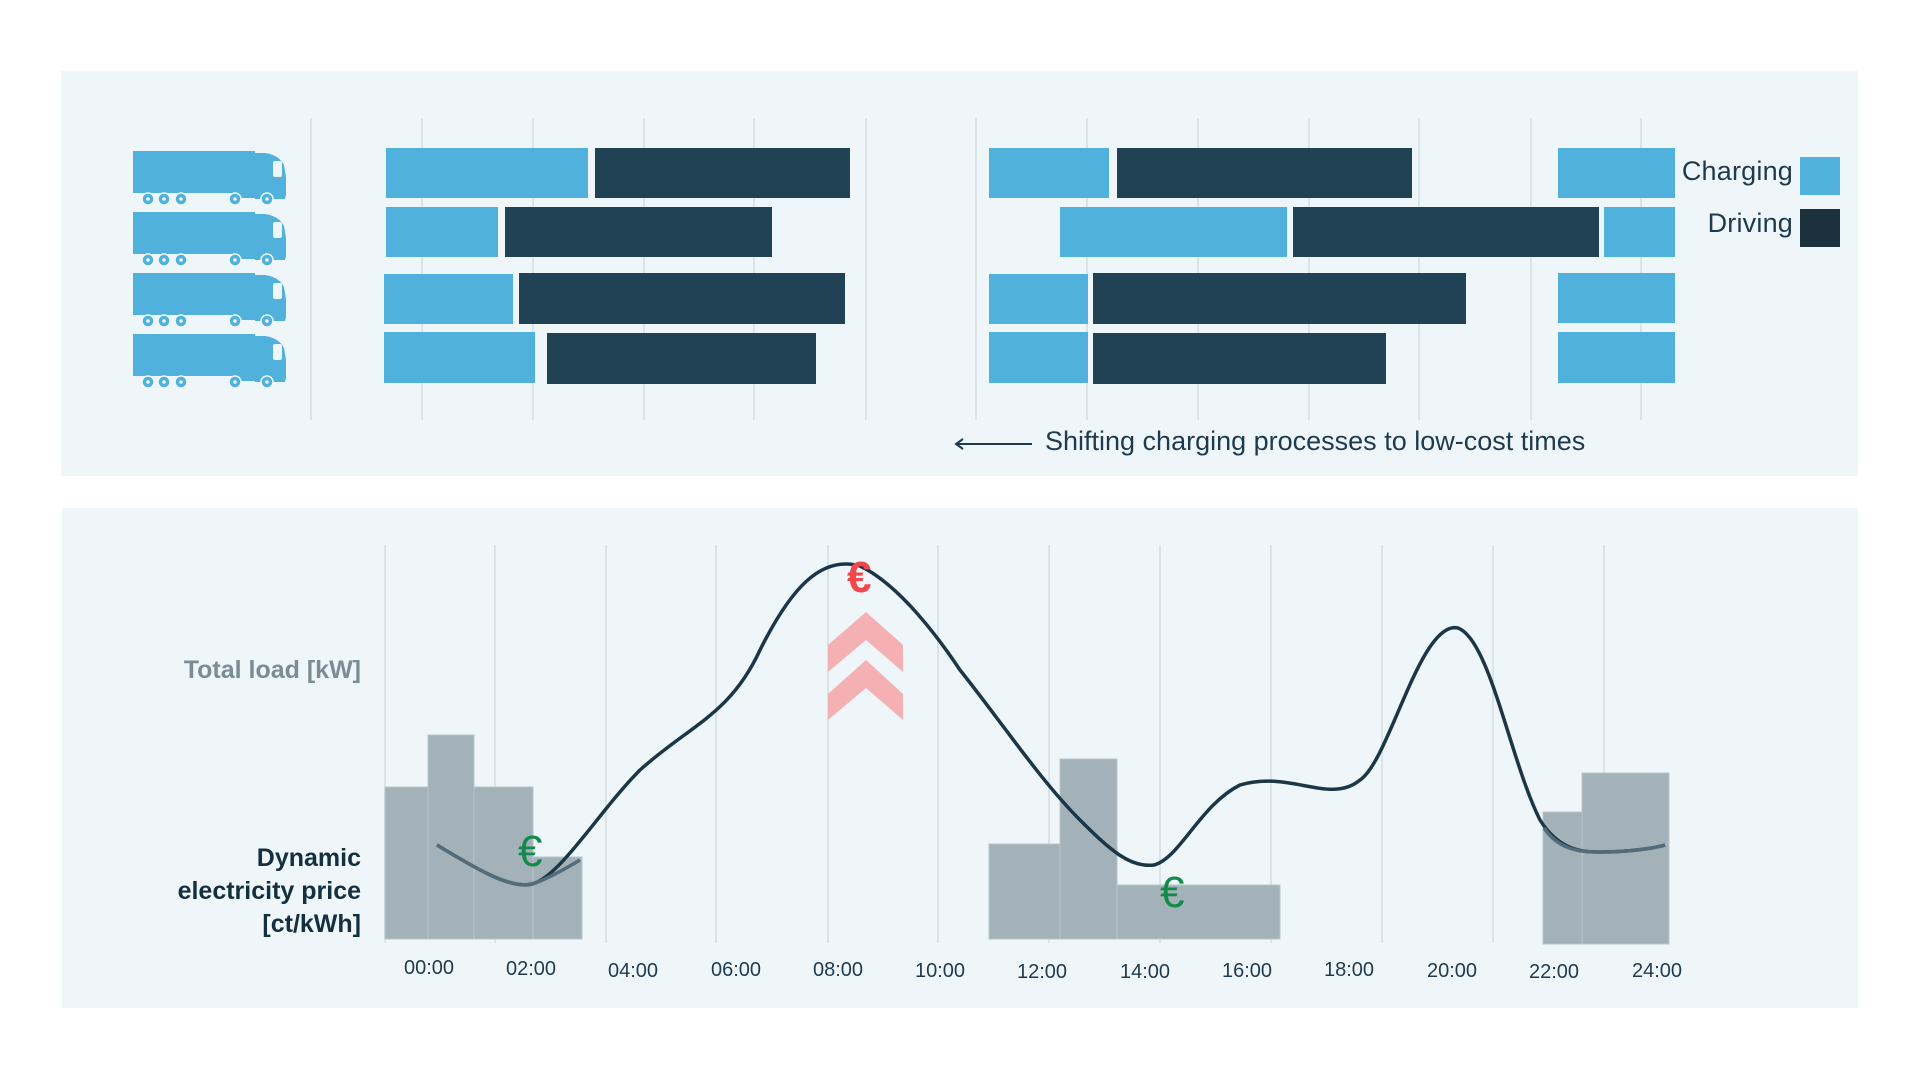  I want to click on legend-driving-label: Driving, so click(1750, 223).